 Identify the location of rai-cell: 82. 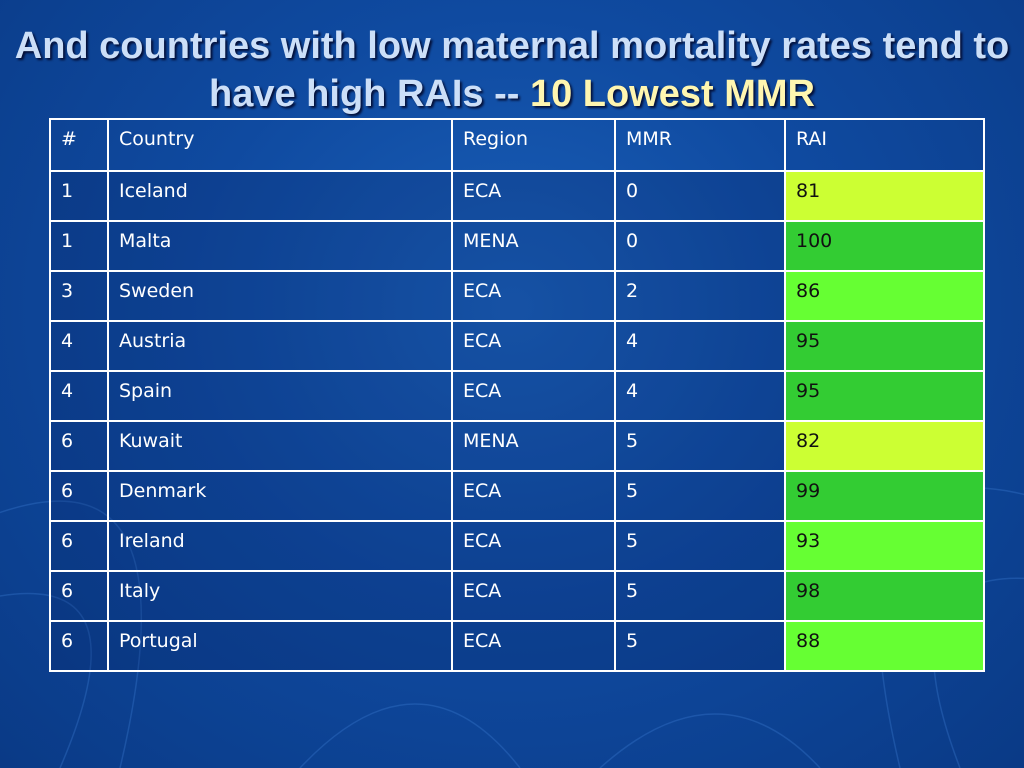
(884, 446).